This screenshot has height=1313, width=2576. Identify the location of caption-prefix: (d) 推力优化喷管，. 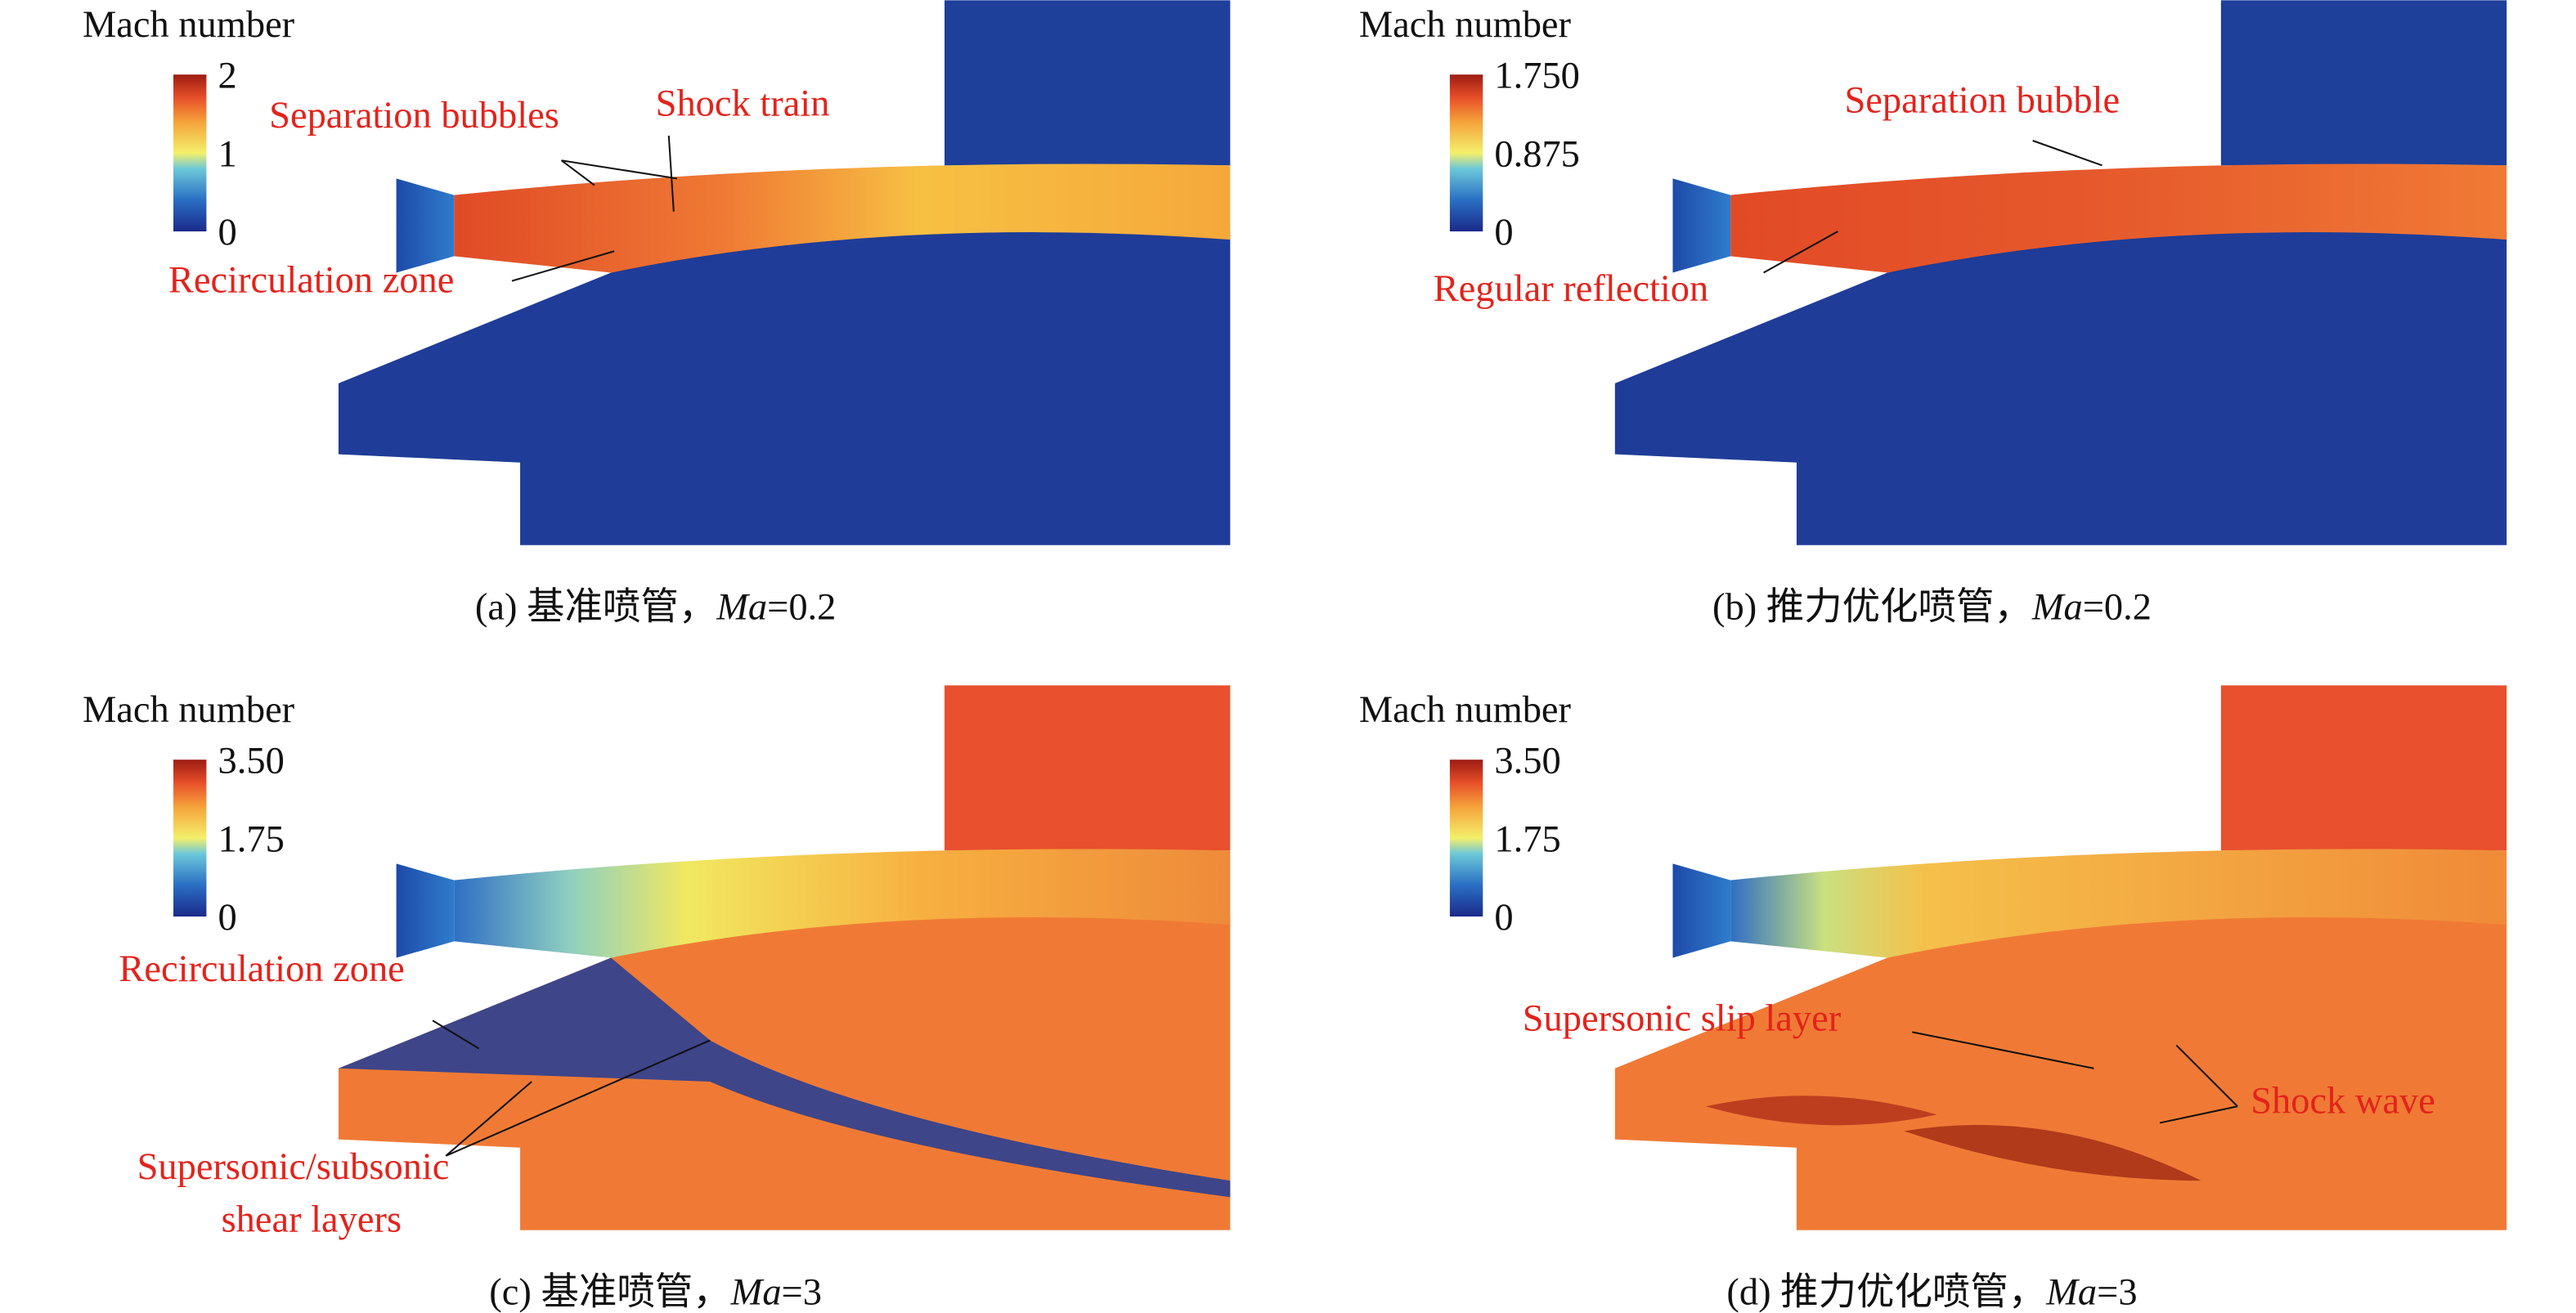
(1886, 1292).